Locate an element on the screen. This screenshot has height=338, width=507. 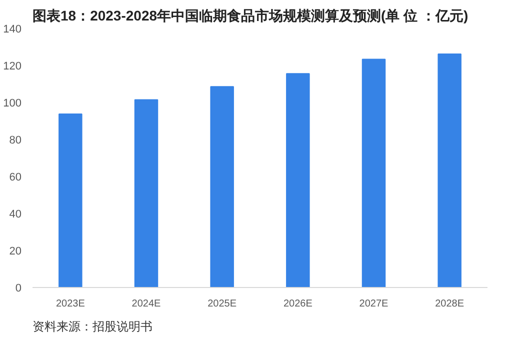
y-tick-label: 0 is located at coordinates (18, 288).